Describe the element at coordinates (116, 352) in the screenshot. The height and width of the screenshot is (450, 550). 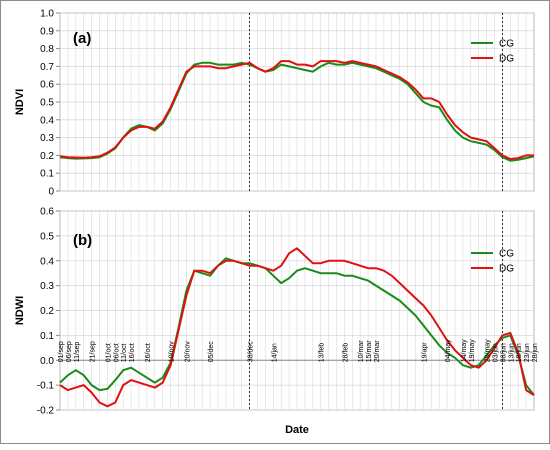
I see `x-tick-label: 06/oct` at that location.